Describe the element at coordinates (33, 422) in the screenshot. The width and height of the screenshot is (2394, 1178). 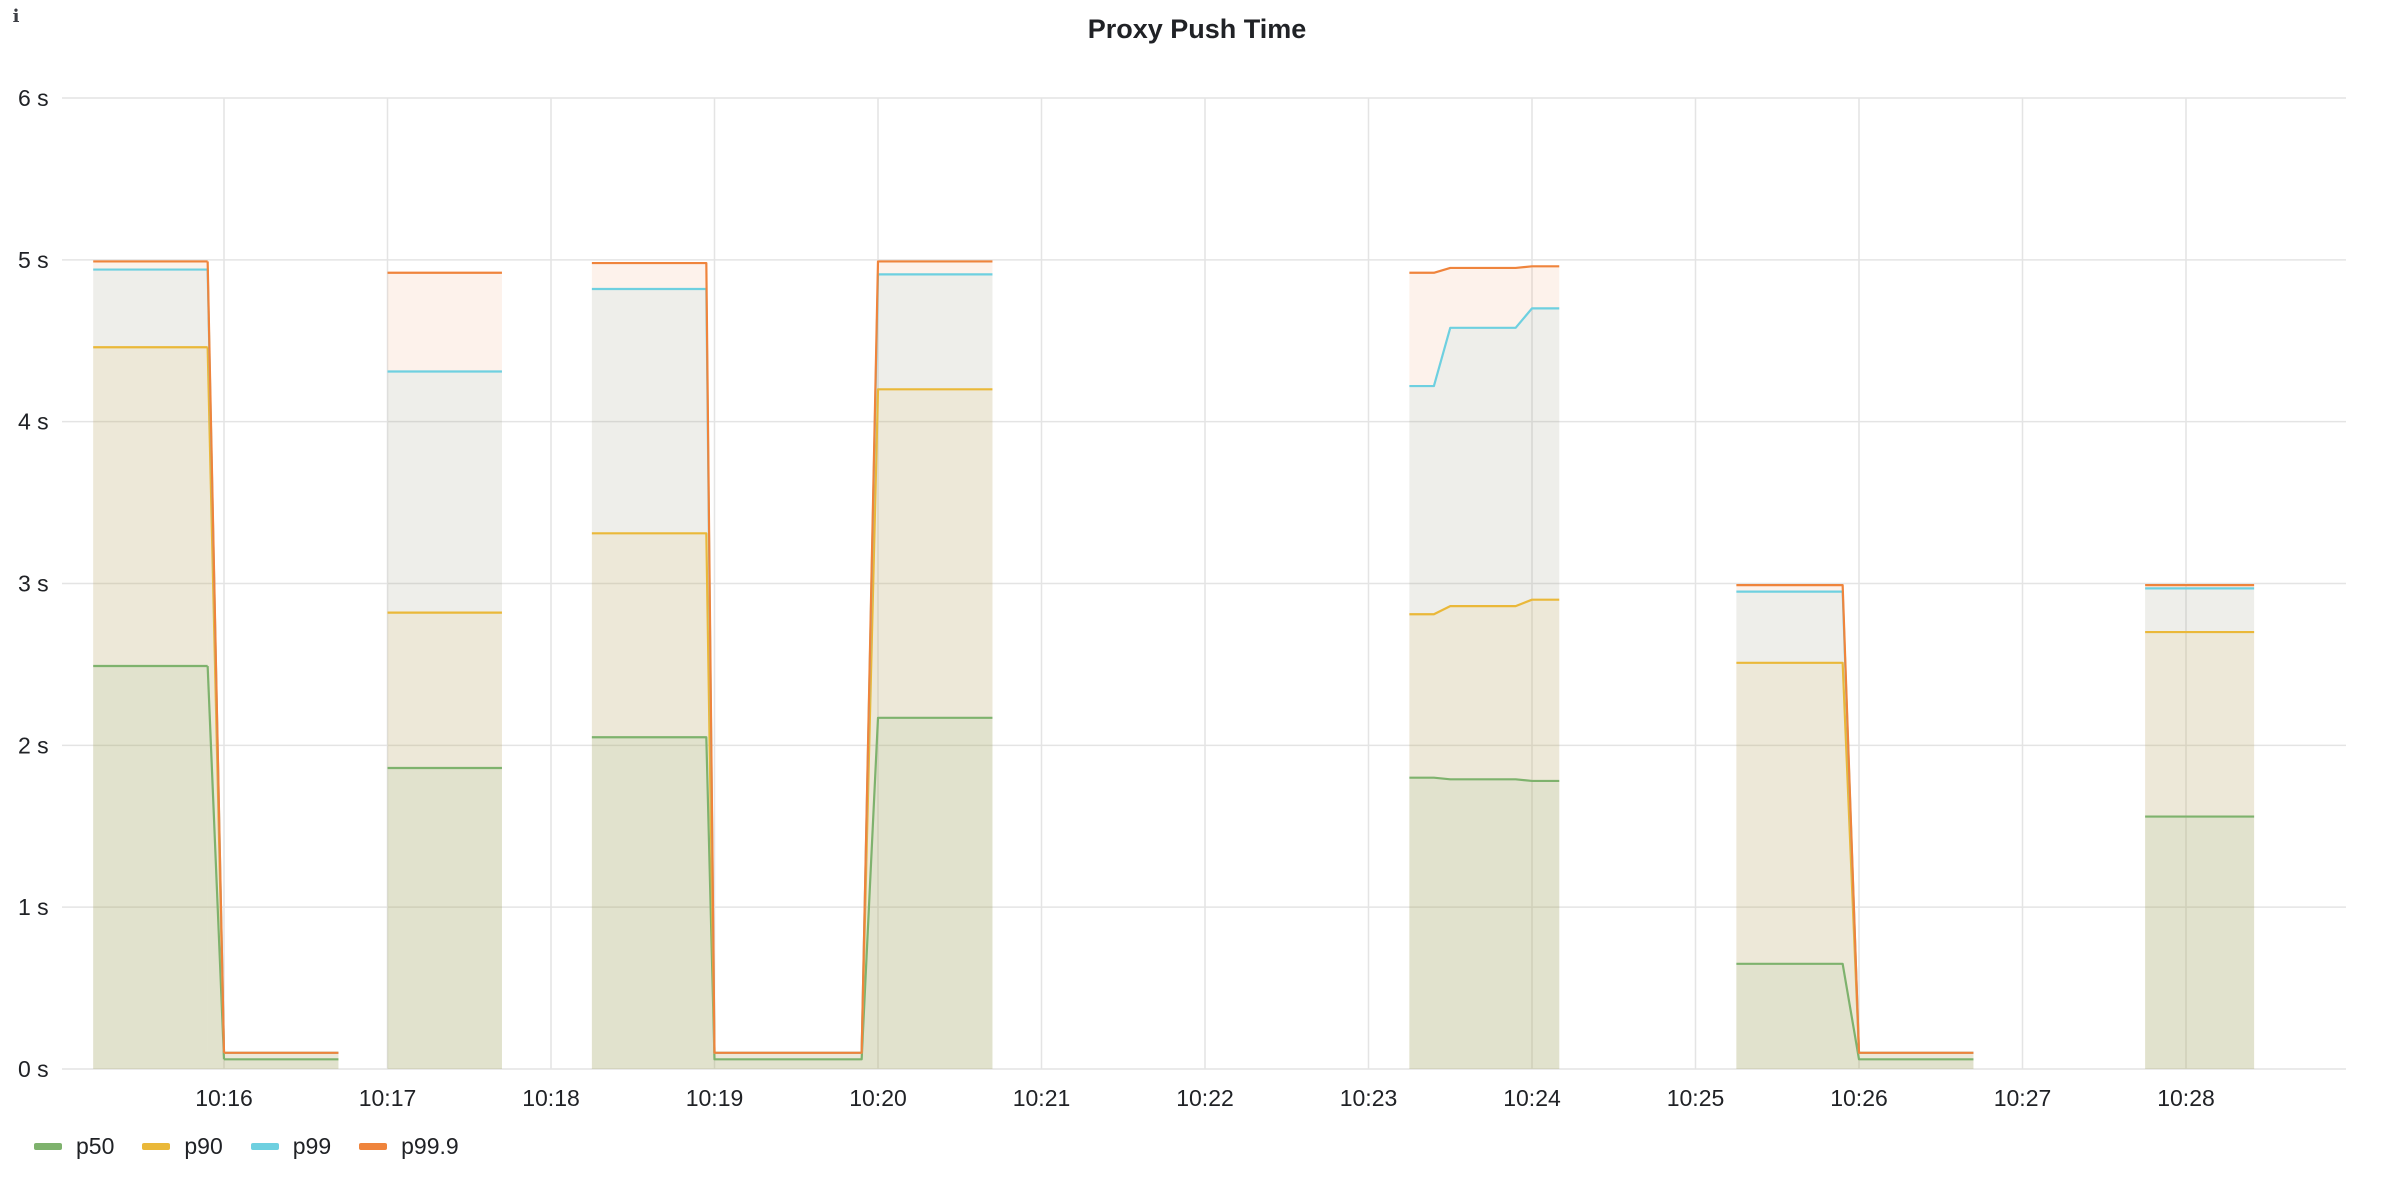
I see `y-tick-label: 4 s` at that location.